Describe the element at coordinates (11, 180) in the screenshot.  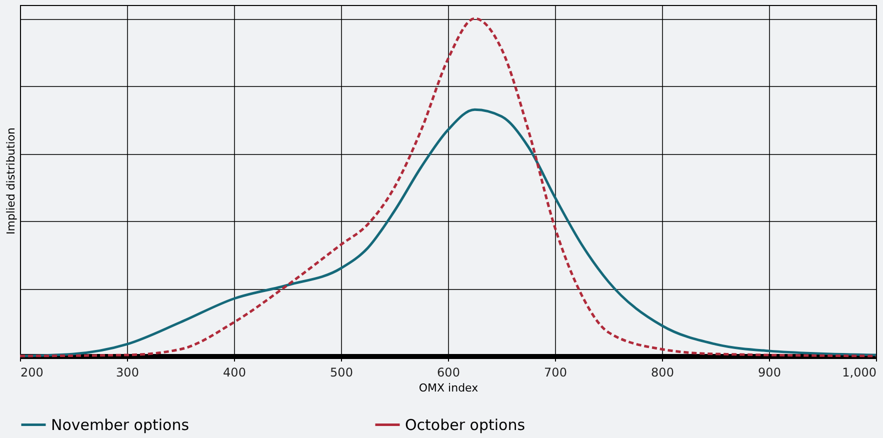
I see `y-axis-title: Implied distribution` at that location.